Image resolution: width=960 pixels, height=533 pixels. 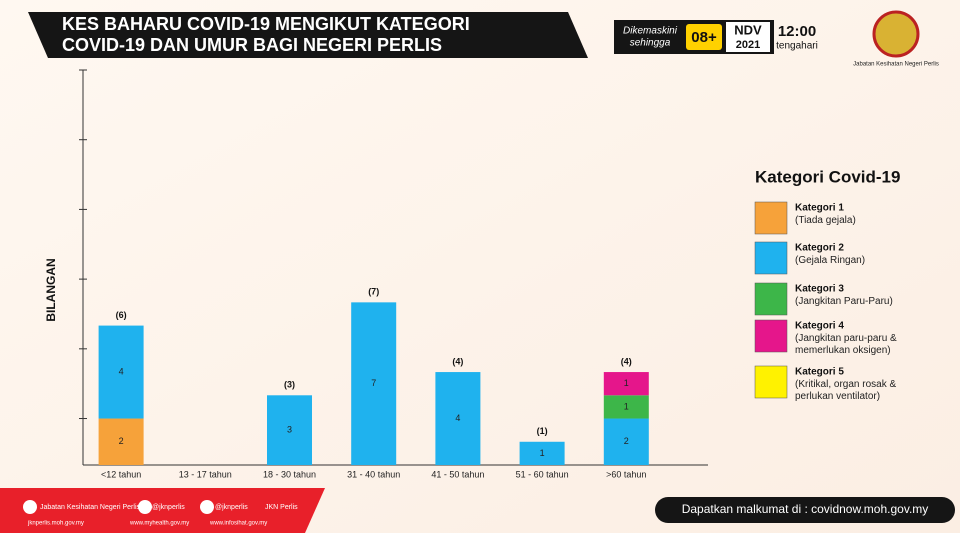 I want to click on legend-description: (Jangkitan Paru-Paru), so click(x=844, y=301).